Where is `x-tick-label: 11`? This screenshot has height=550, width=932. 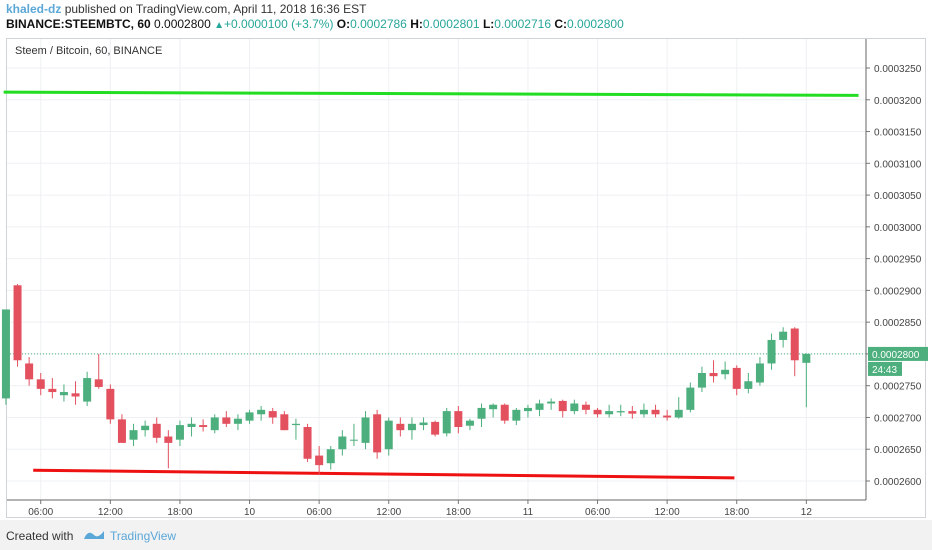
x-tick-label: 11 is located at coordinates (528, 512).